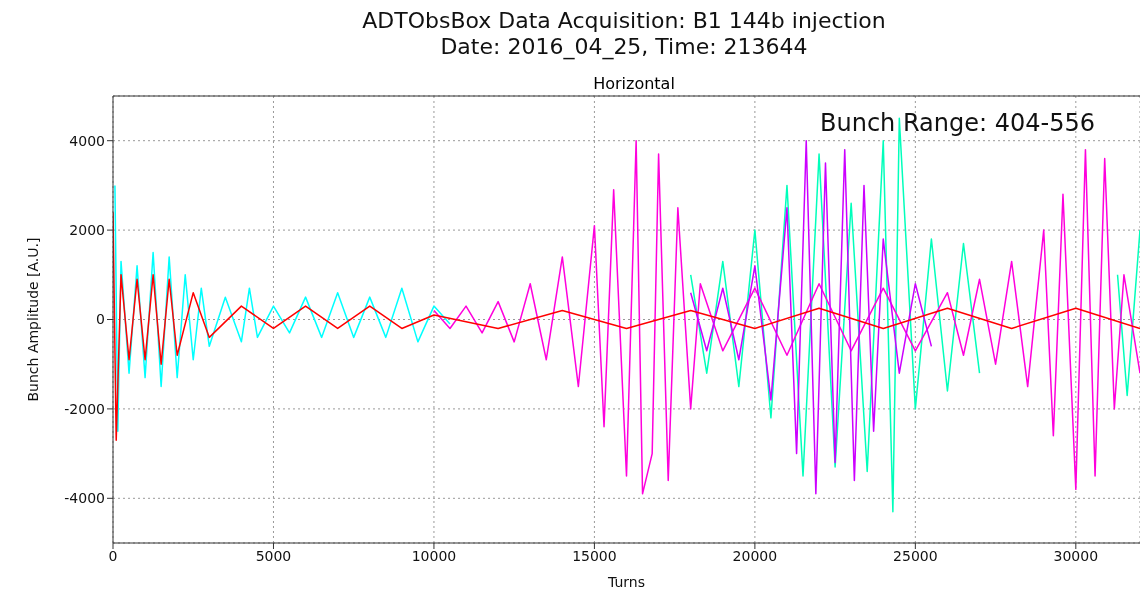 This screenshot has height=610, width=1140. What do you see at coordinates (915, 555) in the screenshot?
I see `x-tick-label: 25000` at bounding box center [915, 555].